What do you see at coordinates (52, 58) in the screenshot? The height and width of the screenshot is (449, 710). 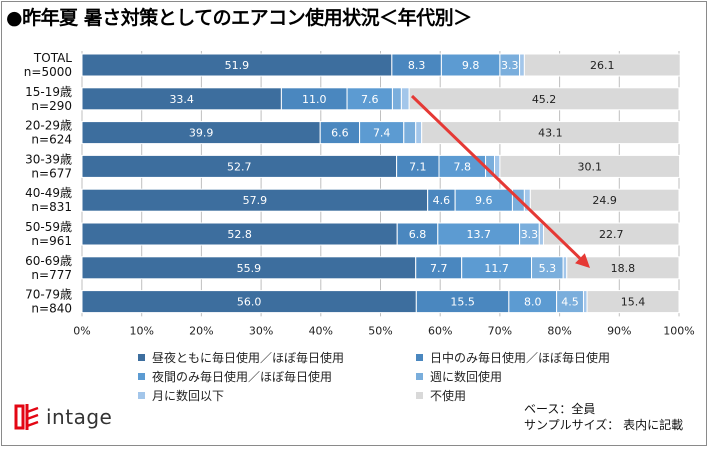 I see `category-label: TOTAL` at bounding box center [52, 58].